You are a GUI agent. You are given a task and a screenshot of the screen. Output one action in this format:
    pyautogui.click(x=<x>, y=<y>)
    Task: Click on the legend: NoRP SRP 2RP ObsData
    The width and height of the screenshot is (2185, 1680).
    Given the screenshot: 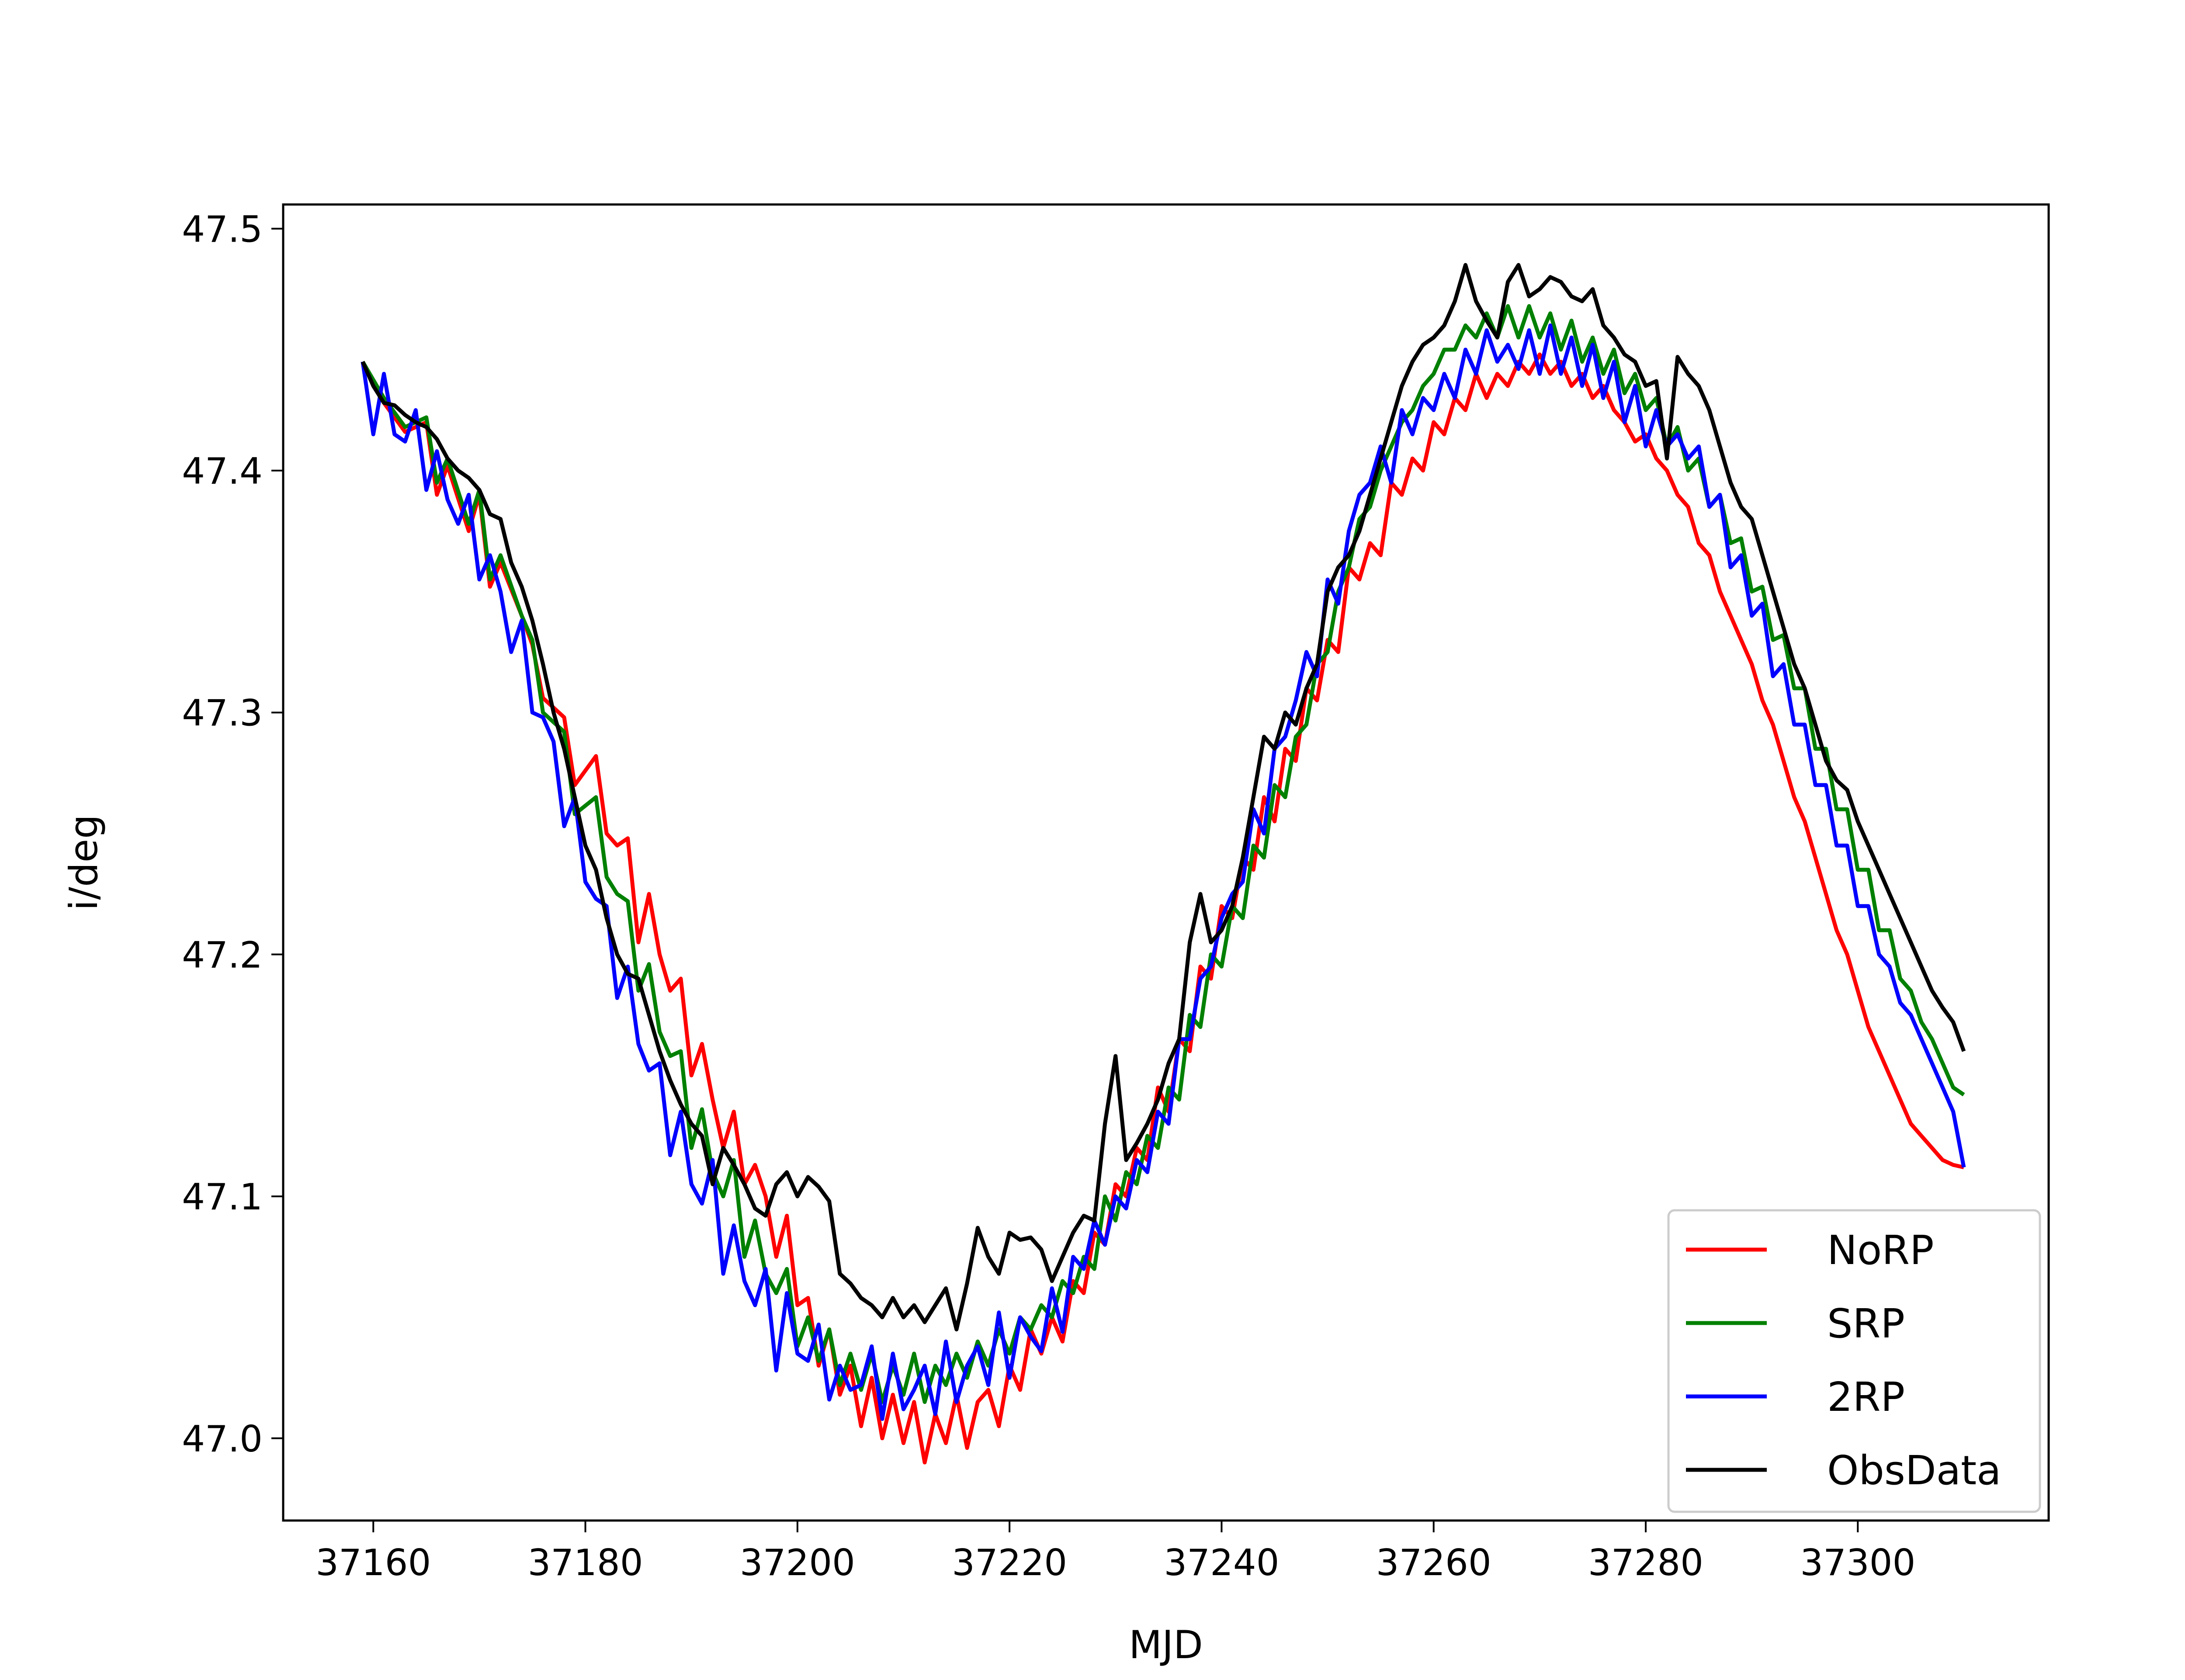 What is the action you would take?
    pyautogui.click(x=1854, y=1361)
    